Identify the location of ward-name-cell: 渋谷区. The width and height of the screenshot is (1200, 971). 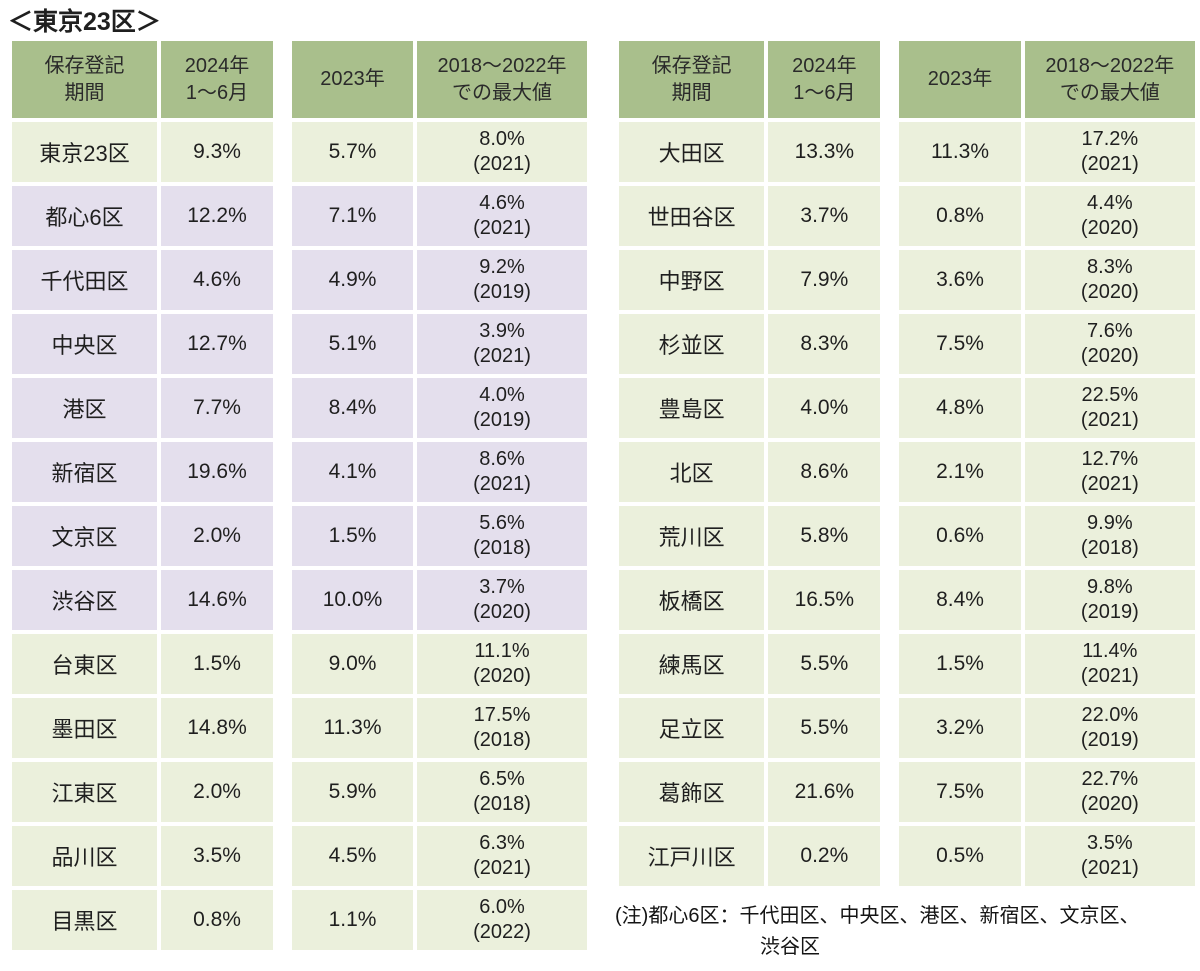
(84, 600).